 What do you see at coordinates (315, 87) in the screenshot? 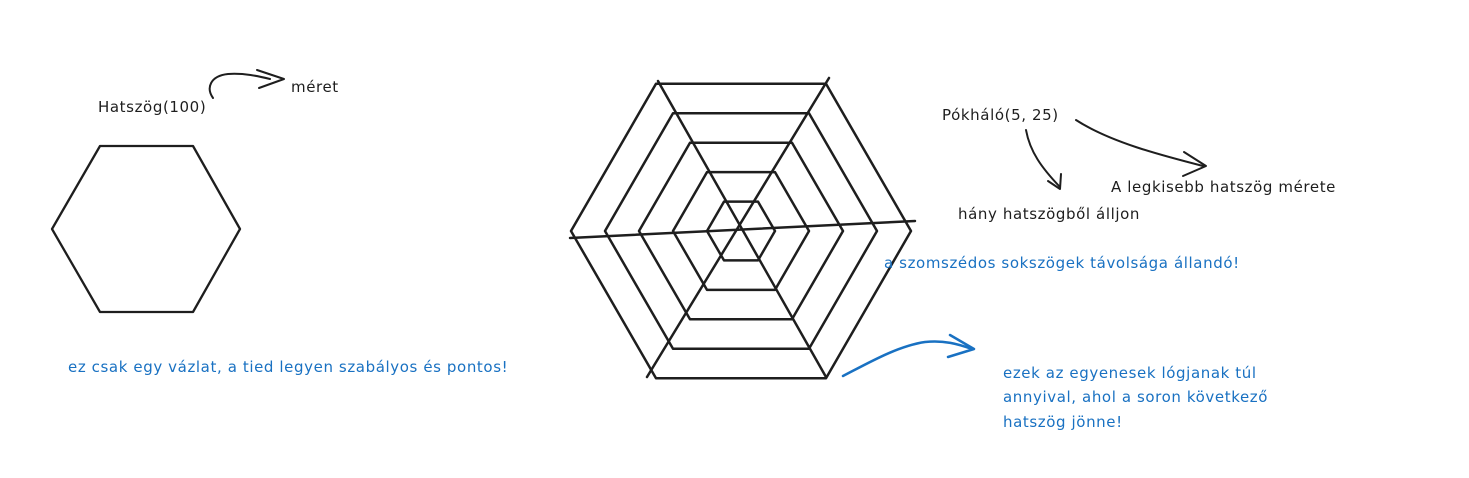
I see `size-label: méret` at bounding box center [315, 87].